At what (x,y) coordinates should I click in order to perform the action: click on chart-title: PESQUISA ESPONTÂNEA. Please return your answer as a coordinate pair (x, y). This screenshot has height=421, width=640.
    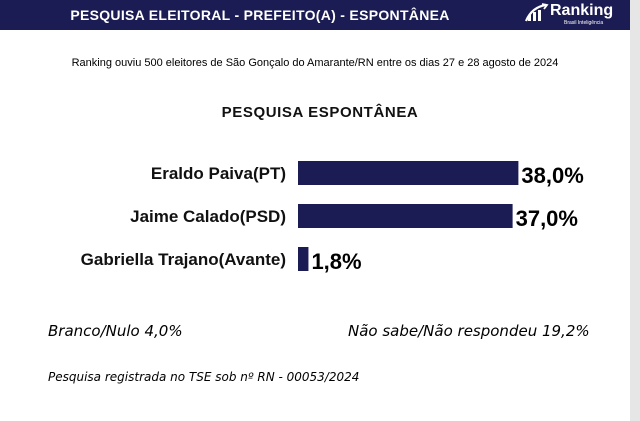
    Looking at the image, I should click on (320, 112).